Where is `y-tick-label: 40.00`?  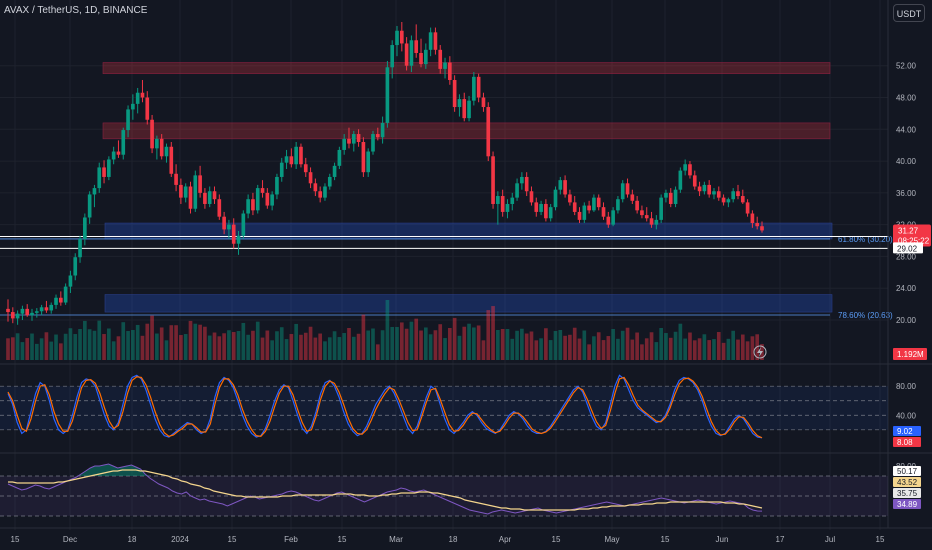
y-tick-label: 40.00 is located at coordinates (906, 161).